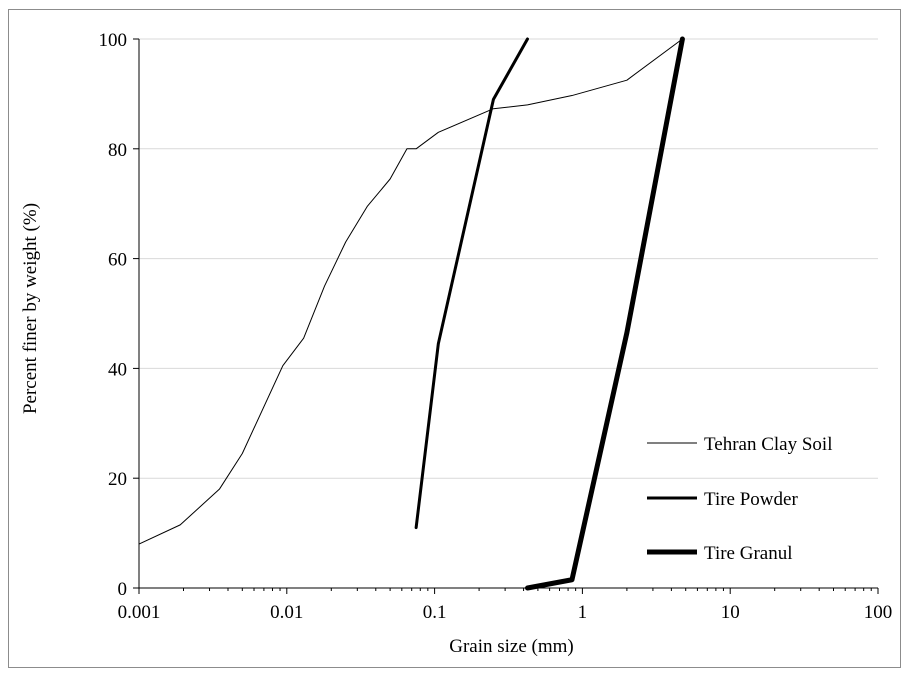 This screenshot has height=675, width=906. I want to click on legend: Tehran Clay Soil Tire Powder Tire Granul, so click(739, 499).